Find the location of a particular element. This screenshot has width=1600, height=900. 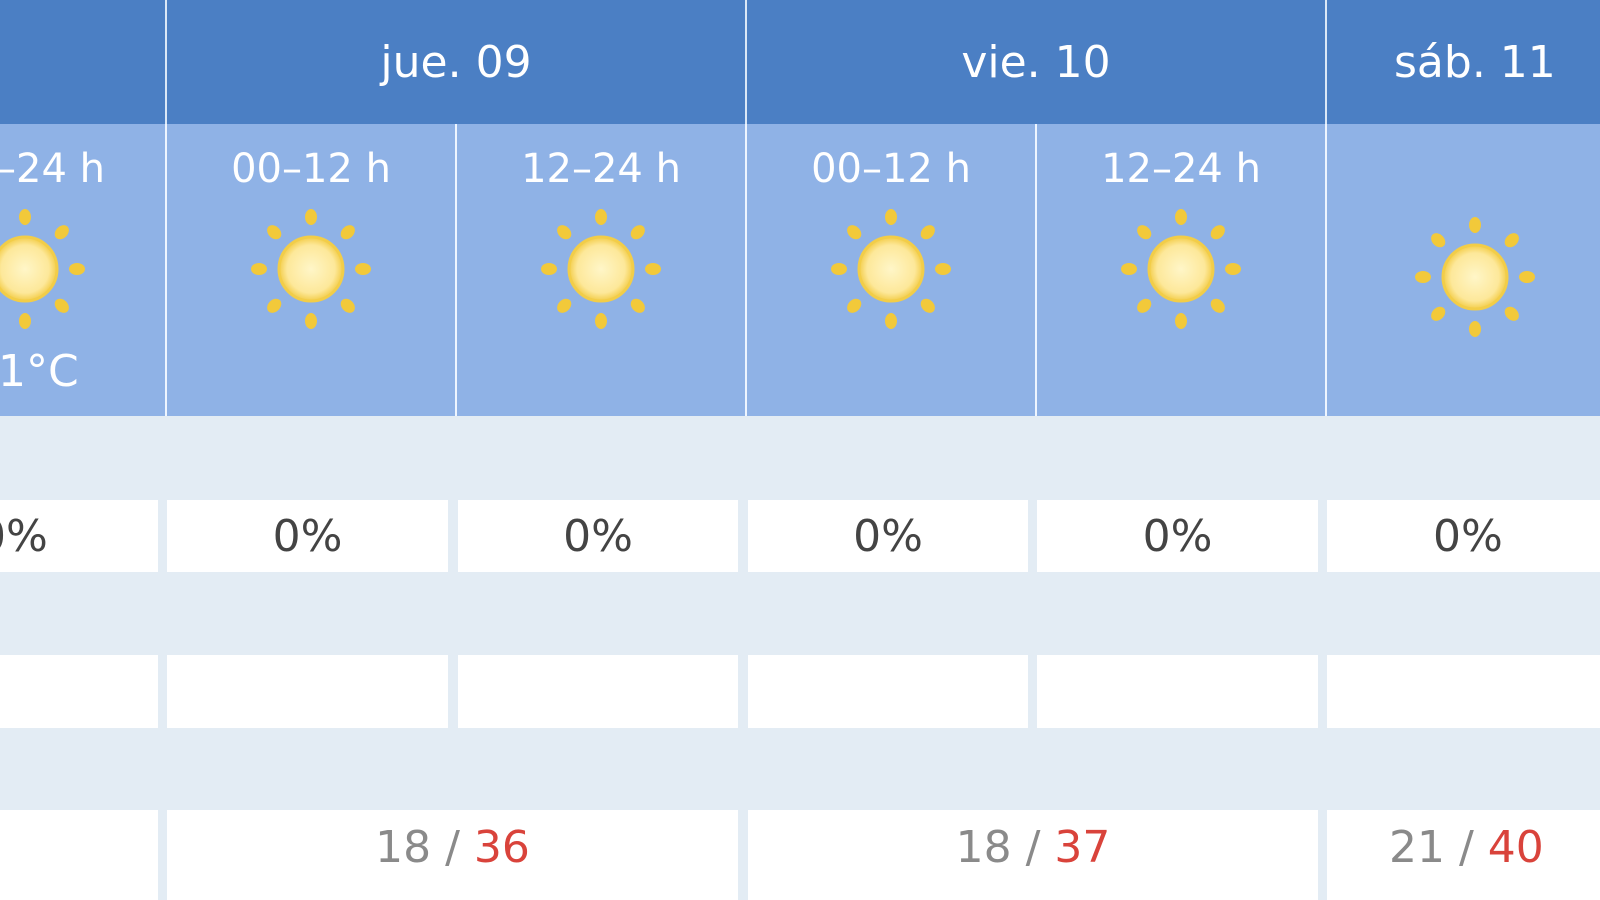

day-label: jue. 09 is located at coordinates (456, 62).